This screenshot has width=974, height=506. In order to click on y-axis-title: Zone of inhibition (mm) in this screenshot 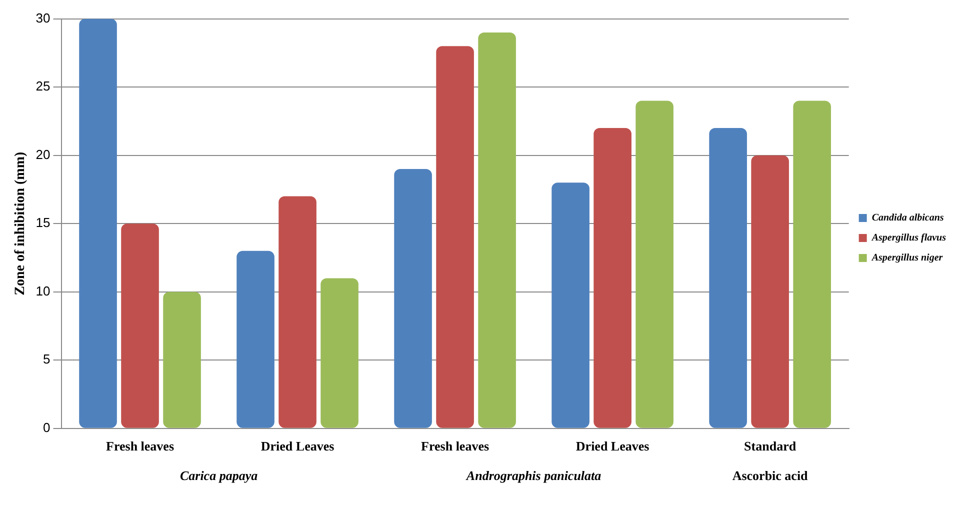, I will do `click(20, 224)`.